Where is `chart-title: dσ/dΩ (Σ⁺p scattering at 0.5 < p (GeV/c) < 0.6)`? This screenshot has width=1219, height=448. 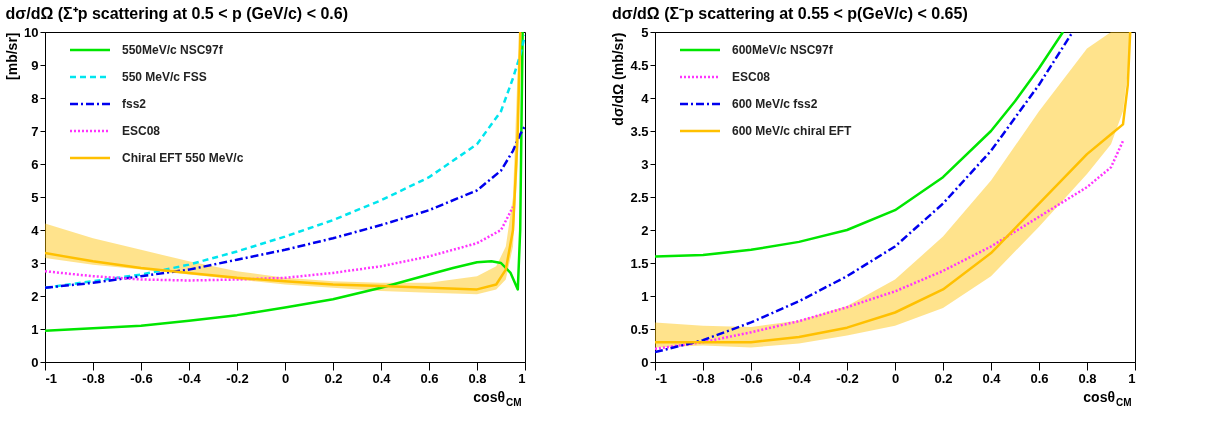
chart-title: dσ/dΩ (Σ⁺p scattering at 0.5 < p (GeV/c) < 0.6) is located at coordinates (177, 13).